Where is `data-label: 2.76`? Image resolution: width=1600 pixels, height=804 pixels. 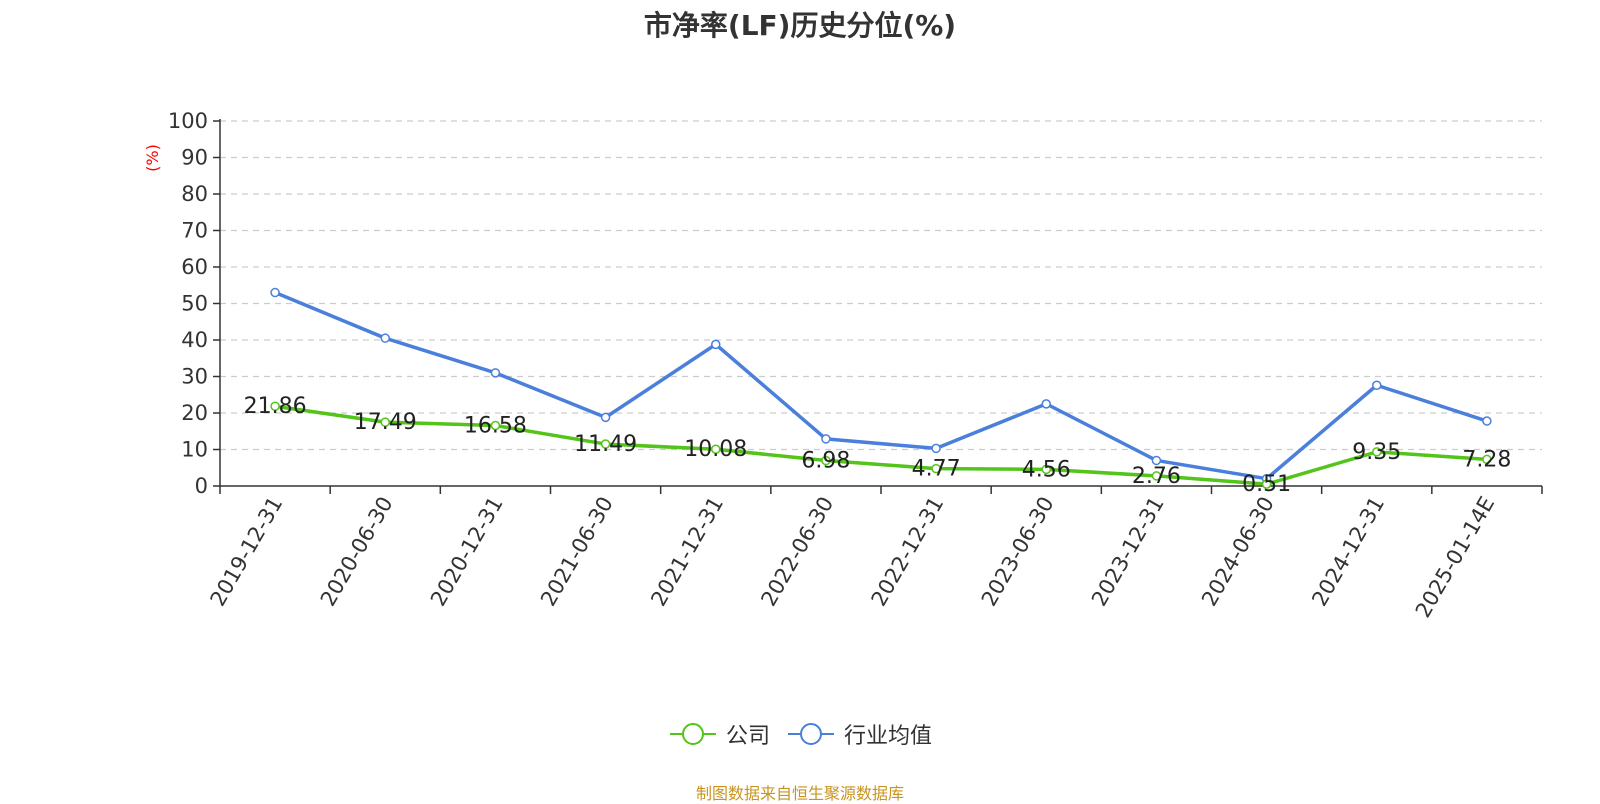
data-label: 2.76 is located at coordinates (1156, 476).